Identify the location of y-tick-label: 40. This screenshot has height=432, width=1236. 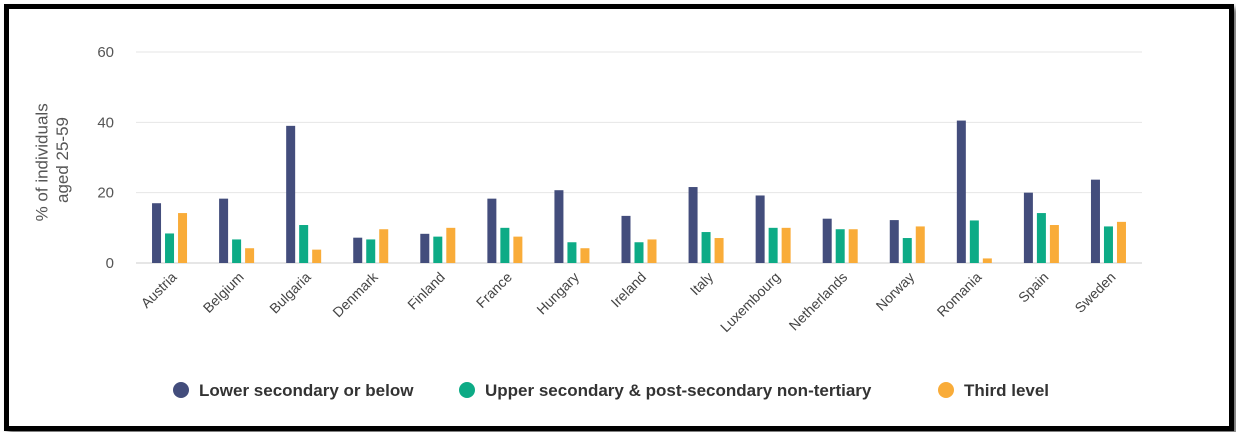
(105, 122).